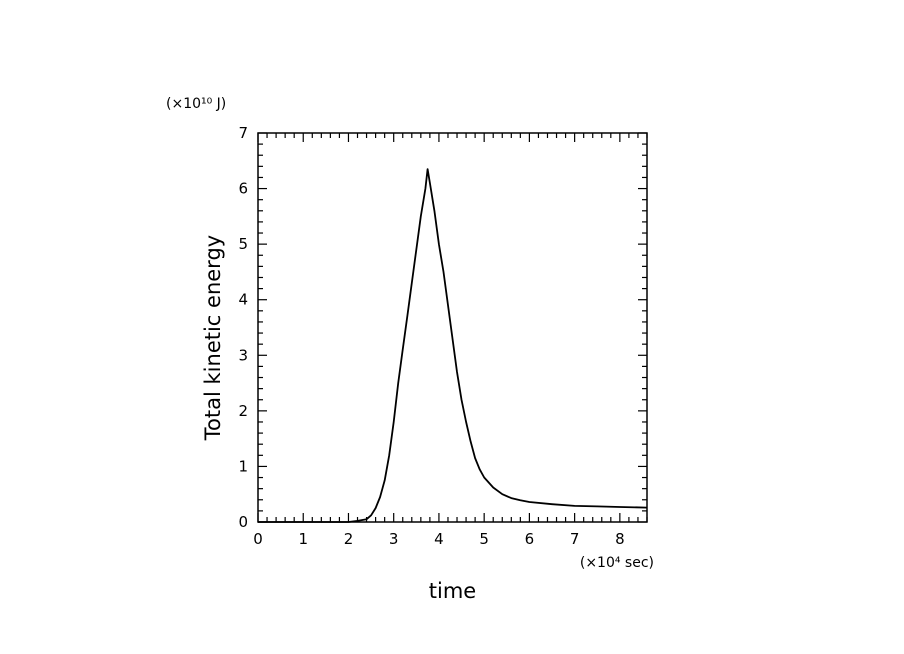  I want to click on y-tick-label: 0, so click(243, 522).